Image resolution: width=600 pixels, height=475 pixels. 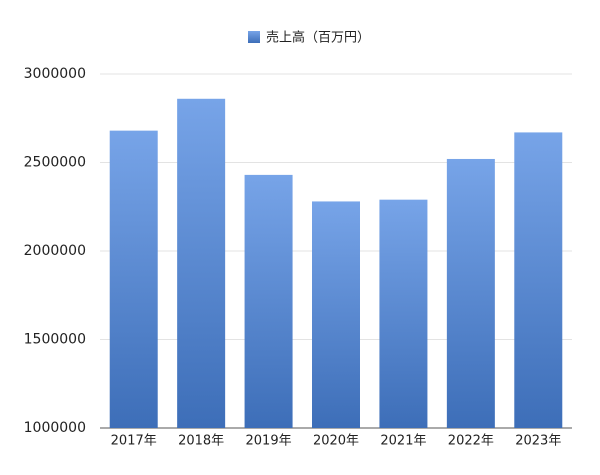 What do you see at coordinates (55, 251) in the screenshot?
I see `y-tick-label: 2000000` at bounding box center [55, 251].